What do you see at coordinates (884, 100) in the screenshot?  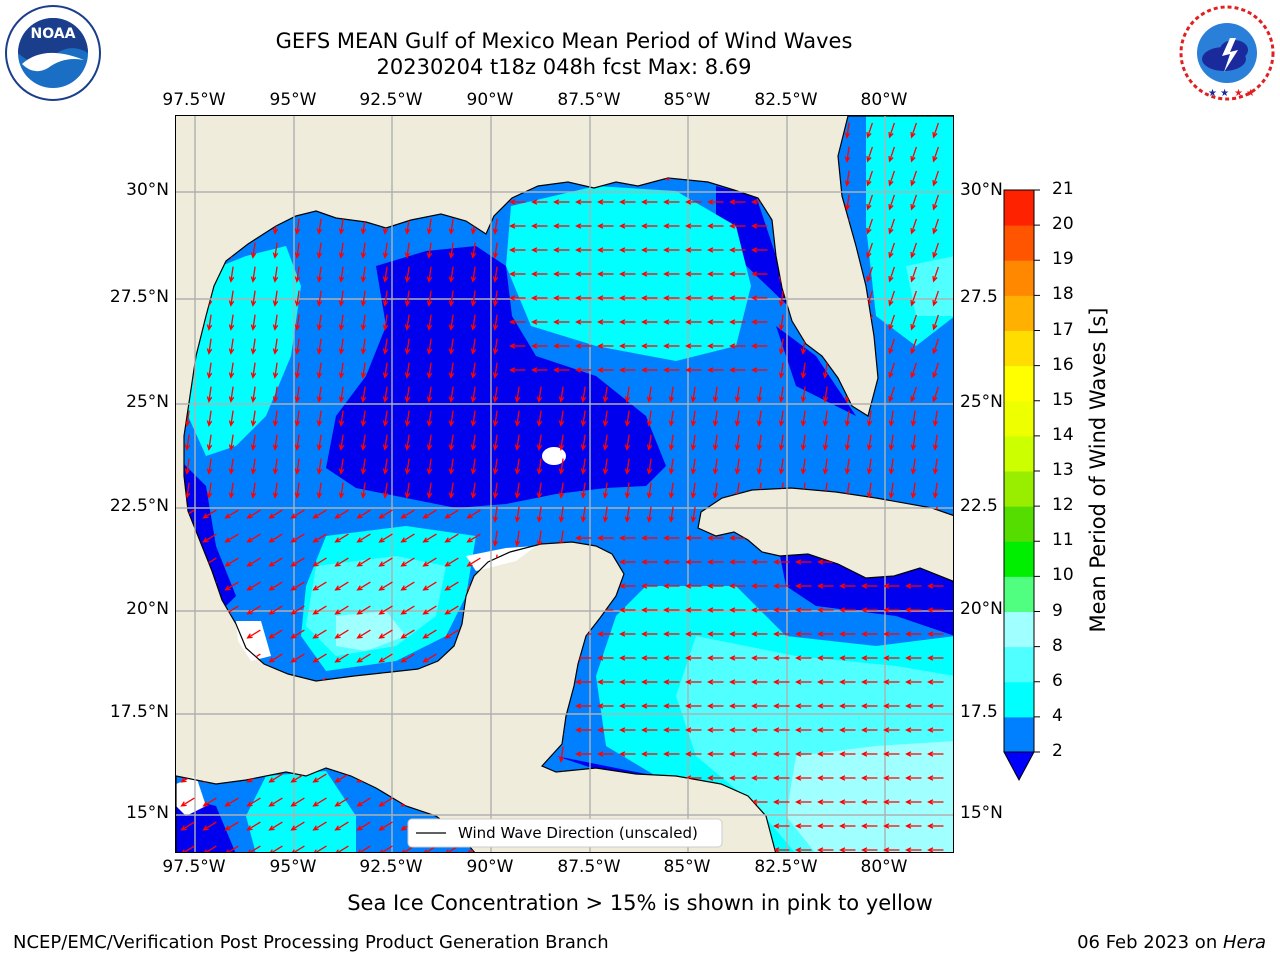 I see `lon-tick-top: 80°W` at bounding box center [884, 100].